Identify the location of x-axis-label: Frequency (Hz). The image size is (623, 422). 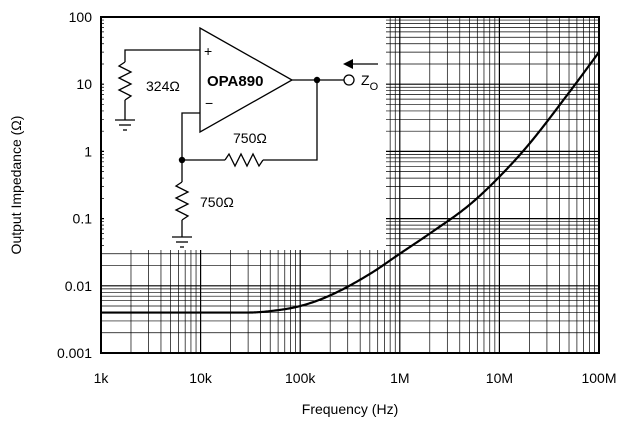
(350, 409).